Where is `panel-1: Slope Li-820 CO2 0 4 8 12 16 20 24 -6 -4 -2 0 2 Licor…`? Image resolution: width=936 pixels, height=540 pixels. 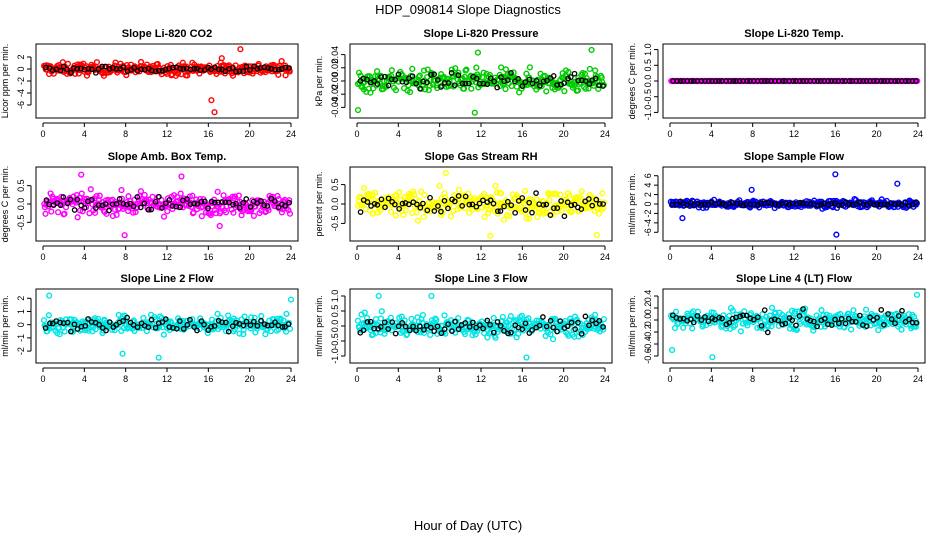 panel-1: Slope Li-820 CO2 0 4 8 12 16 20 24 -6 -4 -2 0 2 Licor… is located at coordinates (149, 83).